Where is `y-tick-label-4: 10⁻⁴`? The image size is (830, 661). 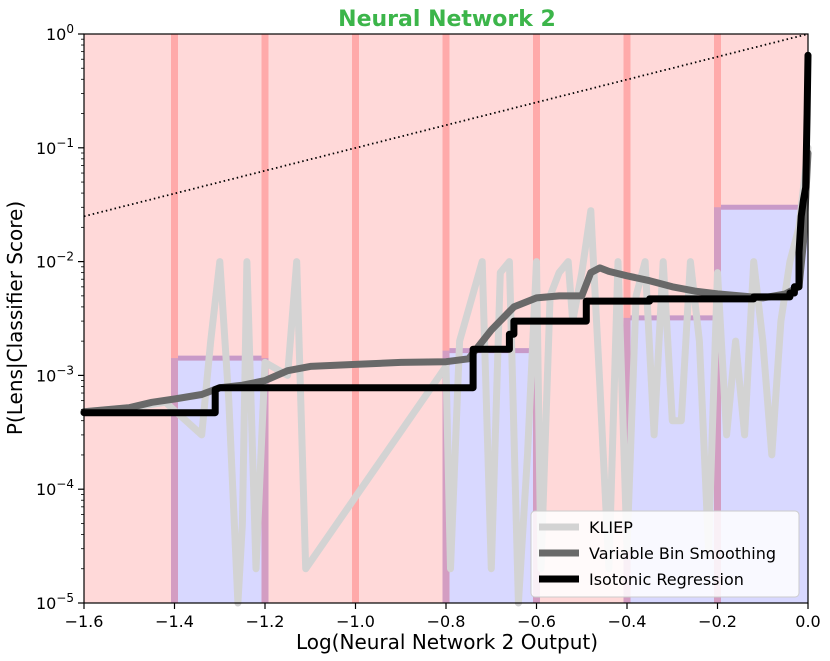
y-tick-label-4: 10⁻⁴ is located at coordinates (55, 488).